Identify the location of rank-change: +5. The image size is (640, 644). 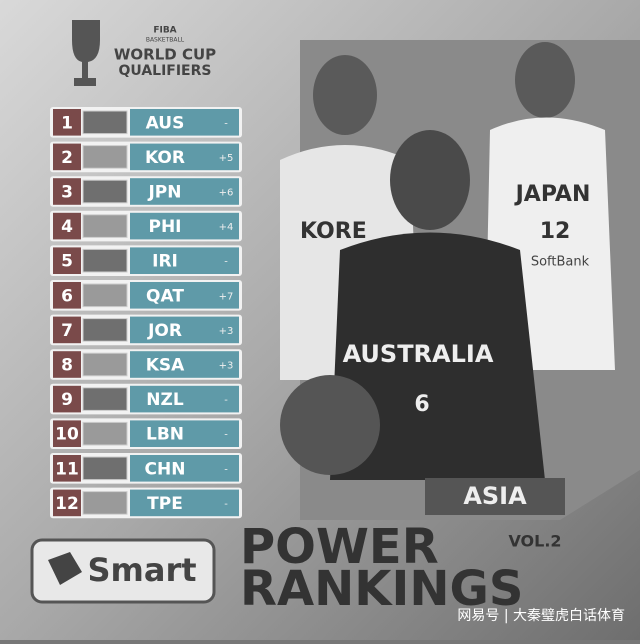
(226, 158).